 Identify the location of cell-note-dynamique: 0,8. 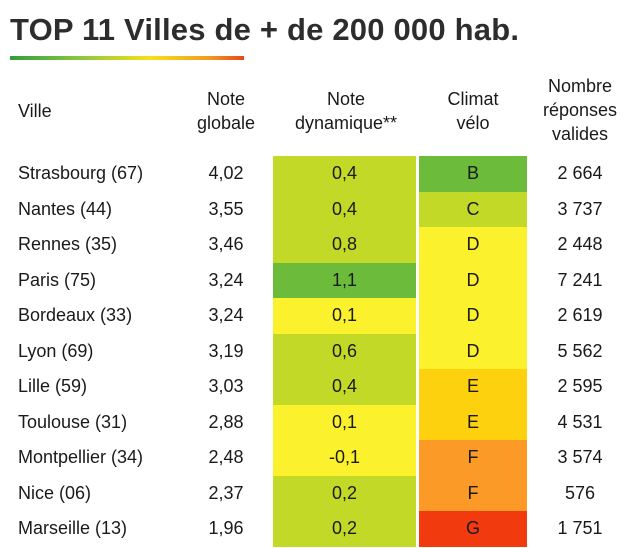
(344, 245).